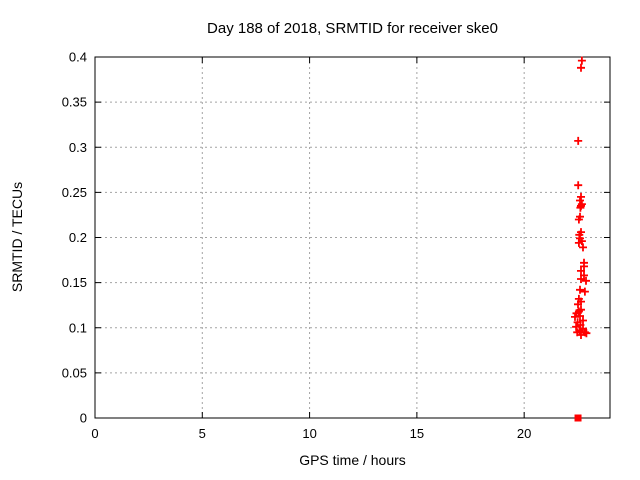 This screenshot has width=640, height=480. Describe the element at coordinates (78, 327) in the screenshot. I see `y-tick-label: 0.1` at that location.